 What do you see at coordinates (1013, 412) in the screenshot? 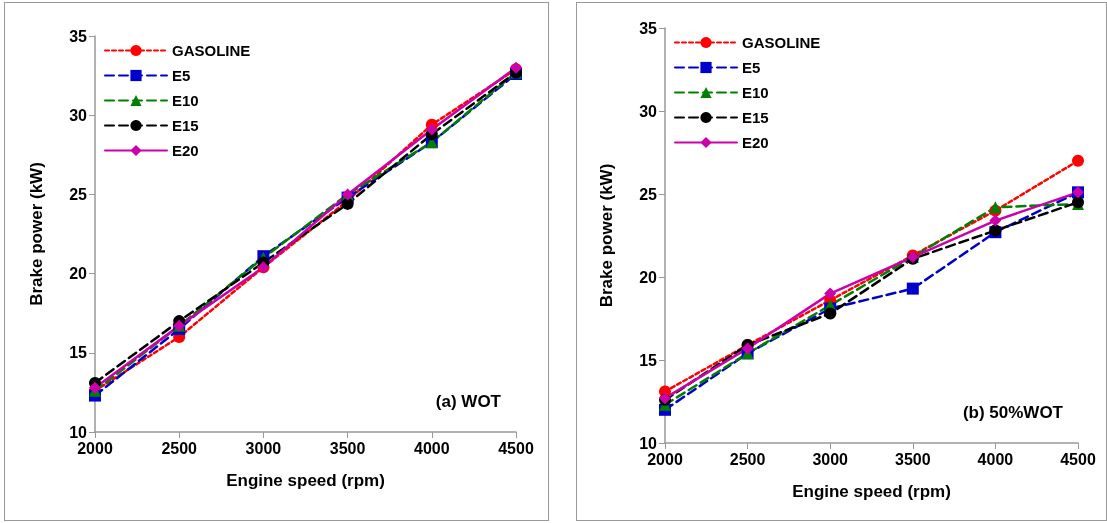
I see `annotation: (b) 50%WOT` at bounding box center [1013, 412].